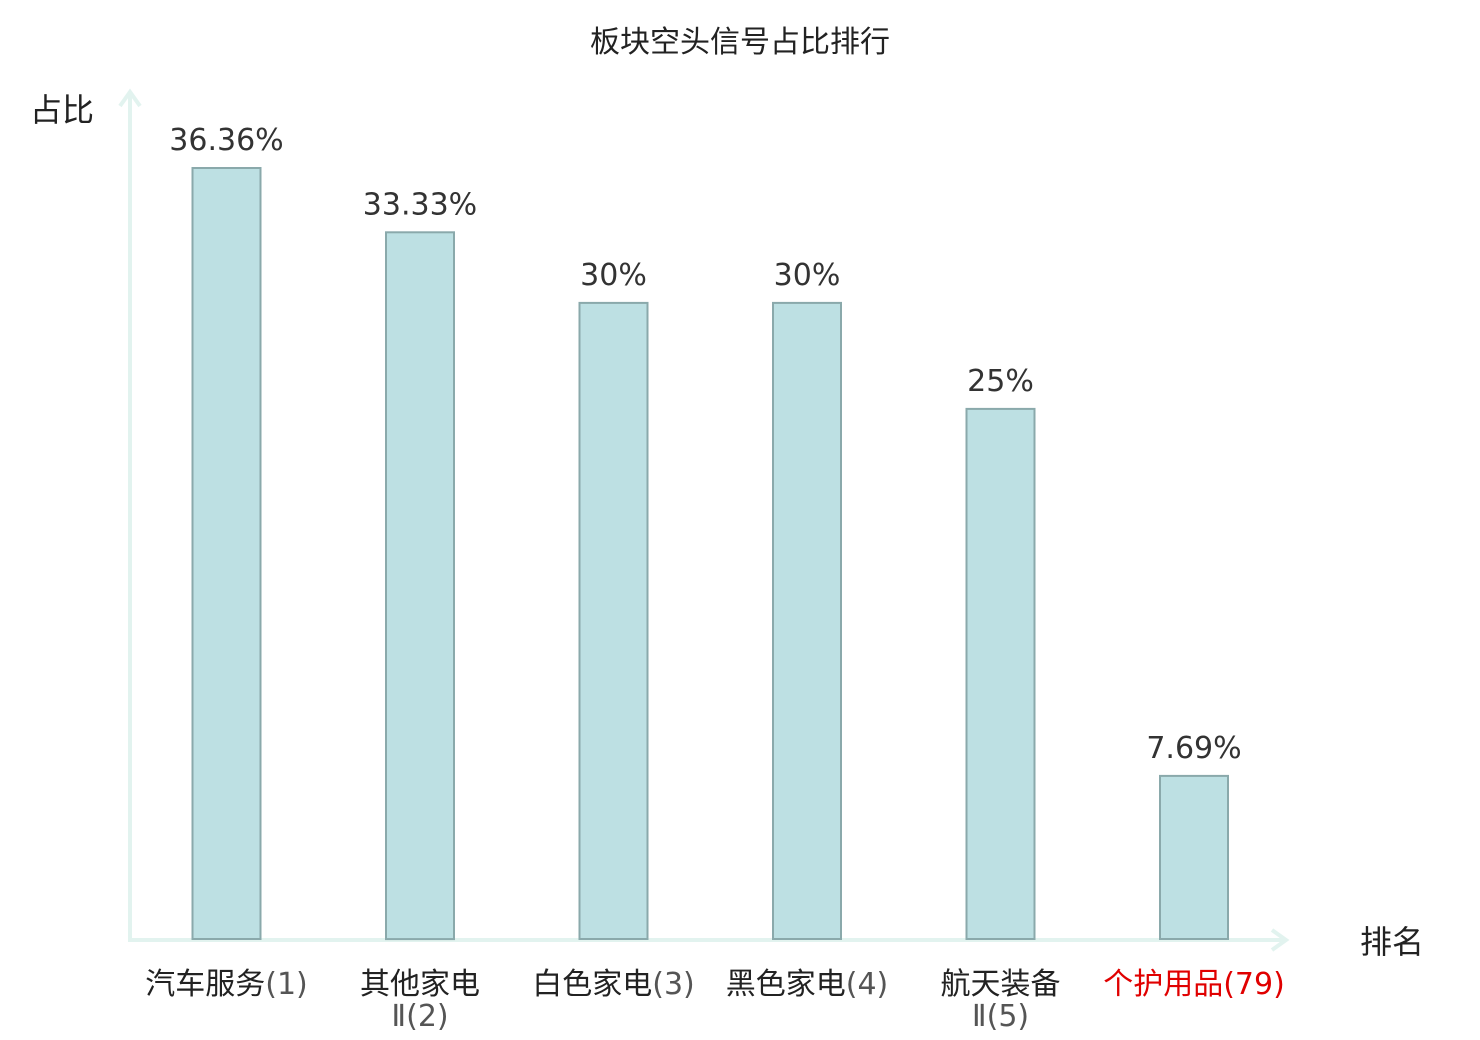 This screenshot has height=1040, width=1480. Describe the element at coordinates (62, 110) in the screenshot. I see `y-axis-label: 占比` at that location.